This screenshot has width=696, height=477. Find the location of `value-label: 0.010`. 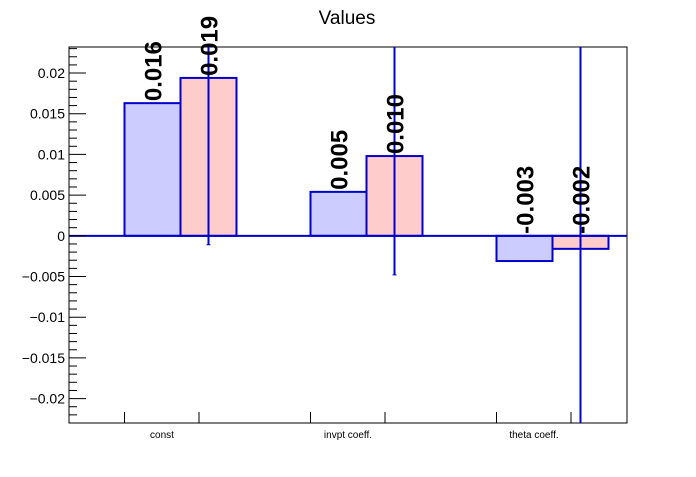

value-label: 0.010 is located at coordinates (396, 124).